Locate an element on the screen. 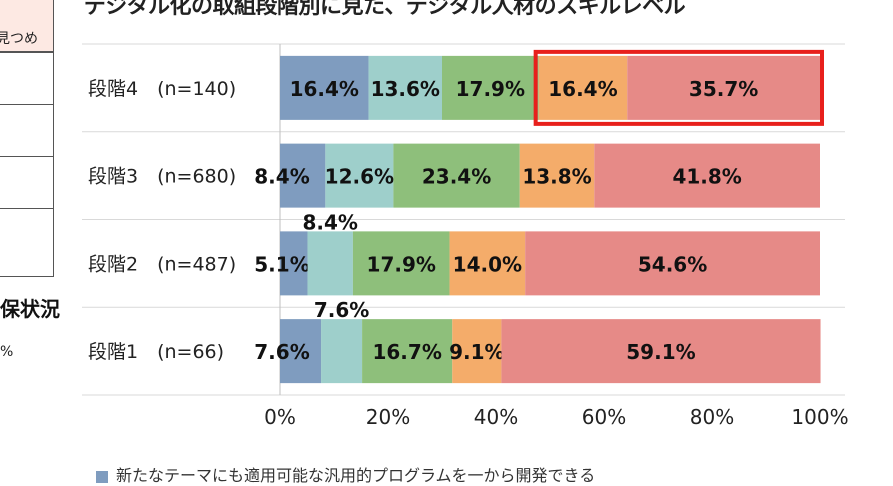  x-tick-label: 0% is located at coordinates (280, 417).